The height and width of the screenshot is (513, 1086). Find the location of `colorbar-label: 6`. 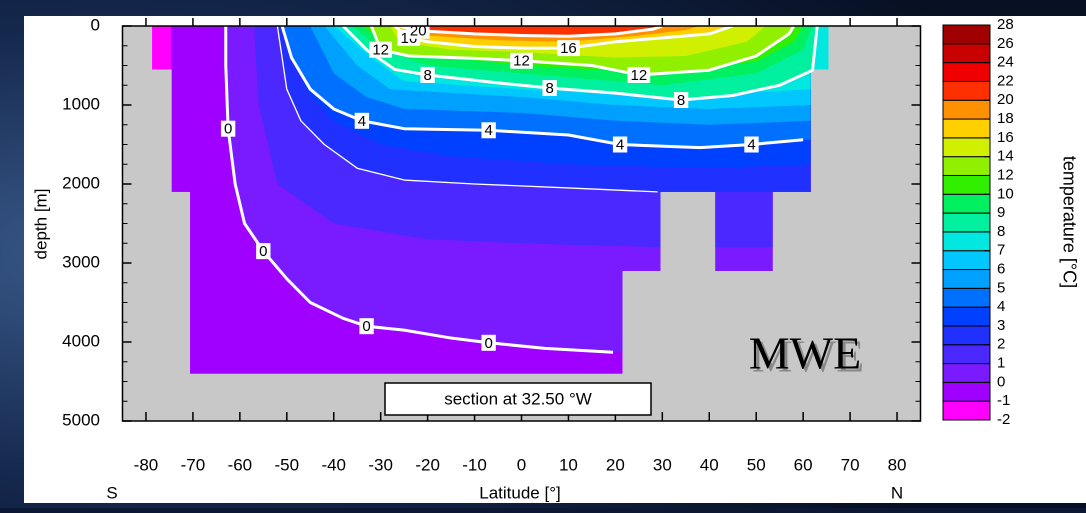

colorbar-label: 6 is located at coordinates (1001, 268).